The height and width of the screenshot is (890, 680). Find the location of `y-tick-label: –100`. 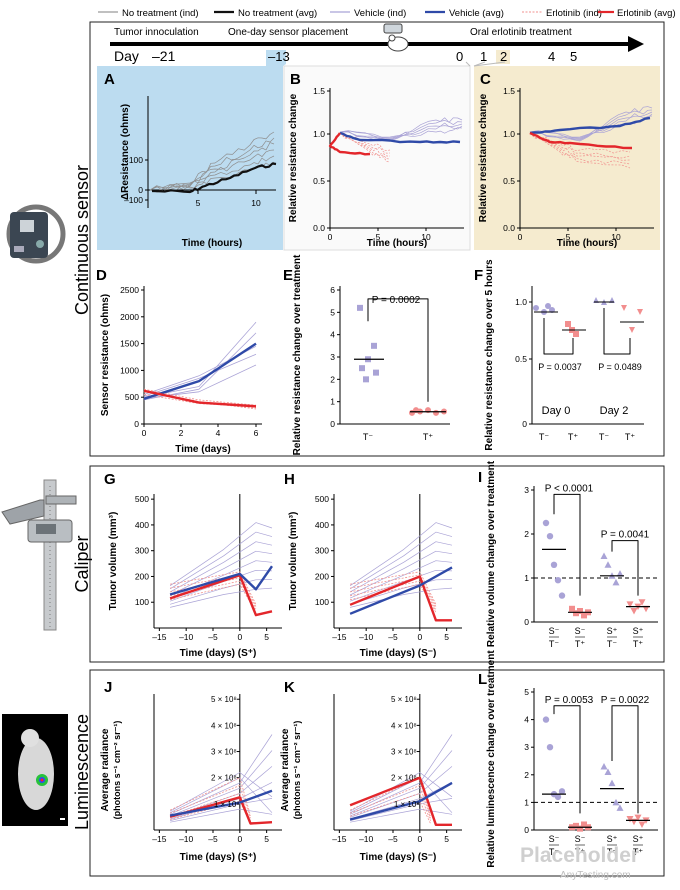

y-tick-label: –100 is located at coordinates (133, 200).